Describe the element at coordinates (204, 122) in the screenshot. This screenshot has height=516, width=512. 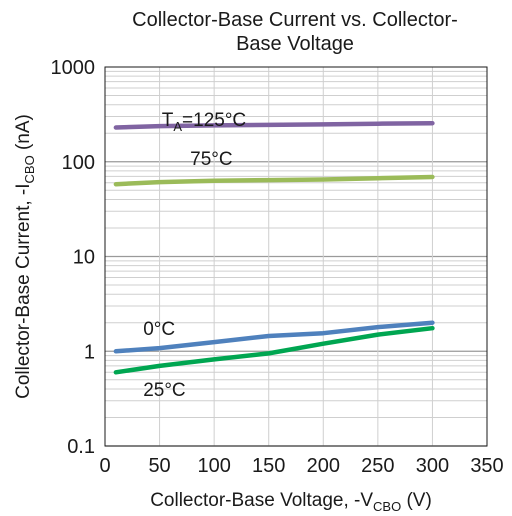
I see `series-label-0: TA=125°C` at that location.